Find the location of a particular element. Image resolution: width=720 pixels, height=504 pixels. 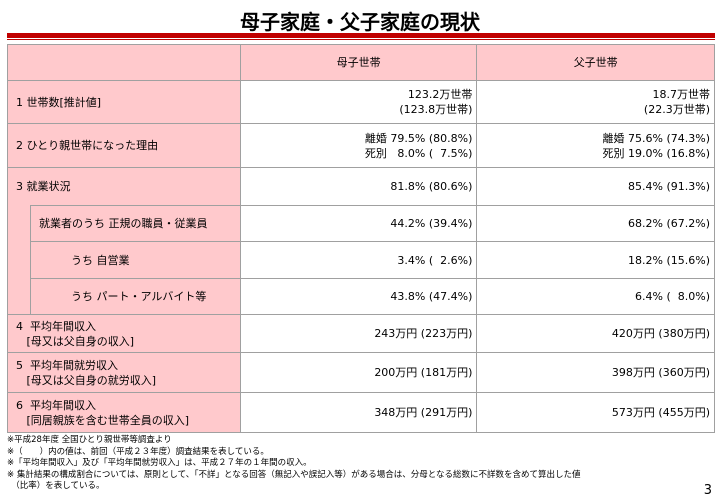

row-label: うち 自営業 is located at coordinates (135, 260).